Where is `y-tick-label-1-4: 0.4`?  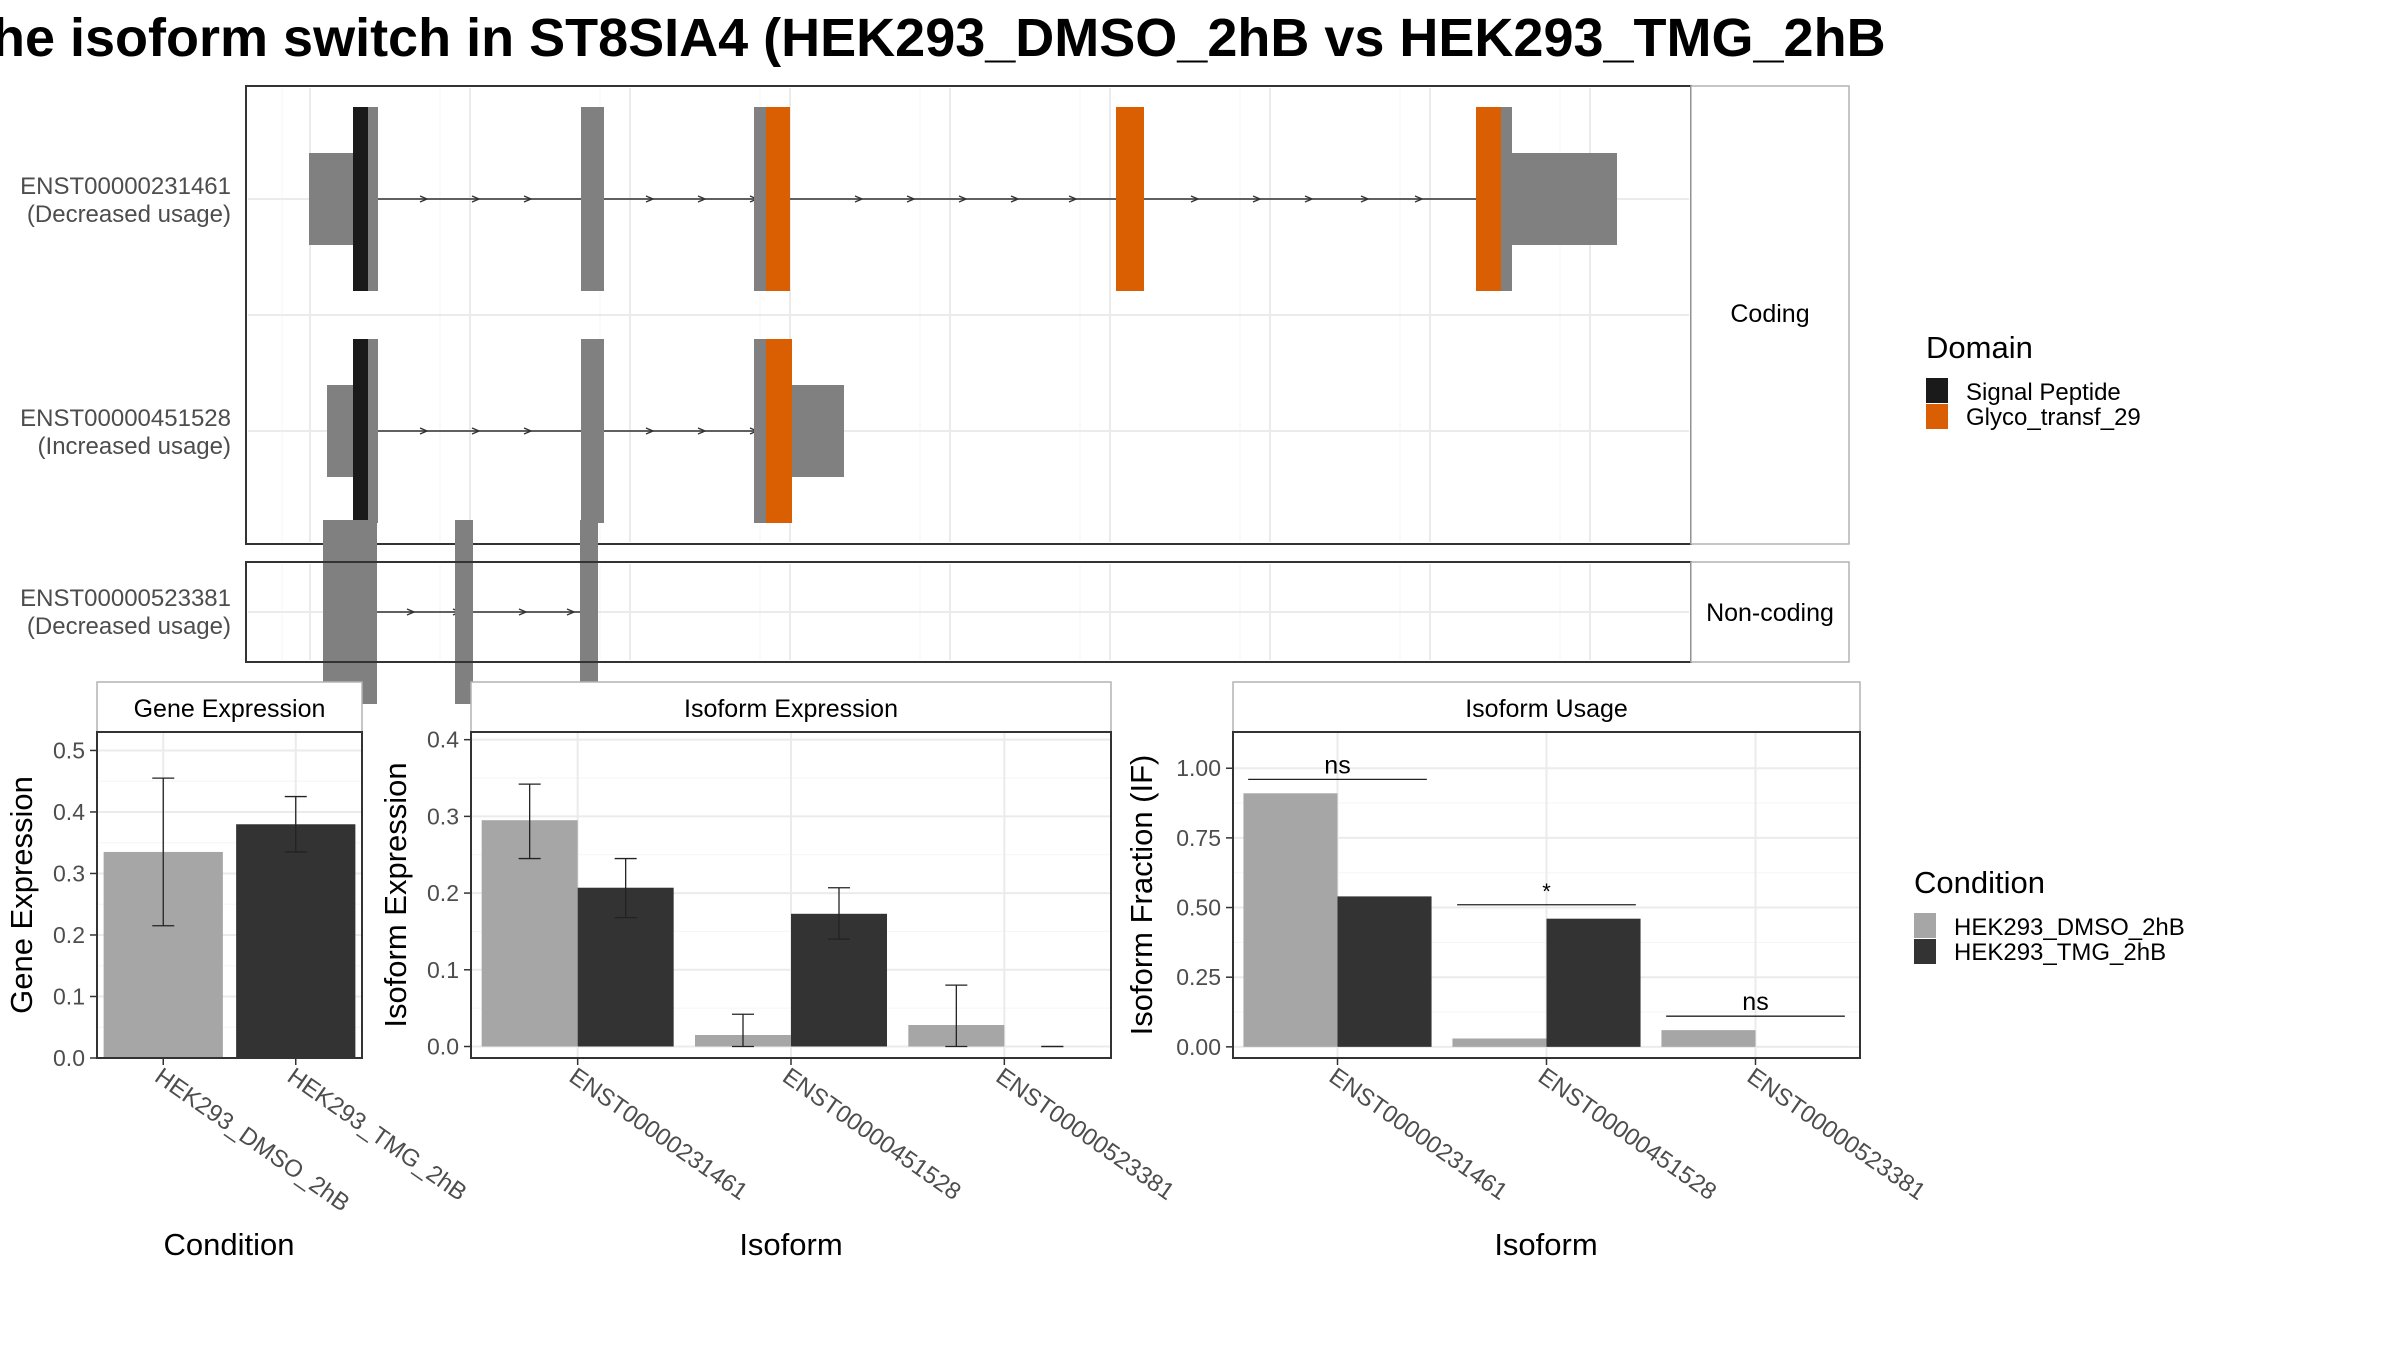 y-tick-label-1-4: 0.4 is located at coordinates (443, 740).